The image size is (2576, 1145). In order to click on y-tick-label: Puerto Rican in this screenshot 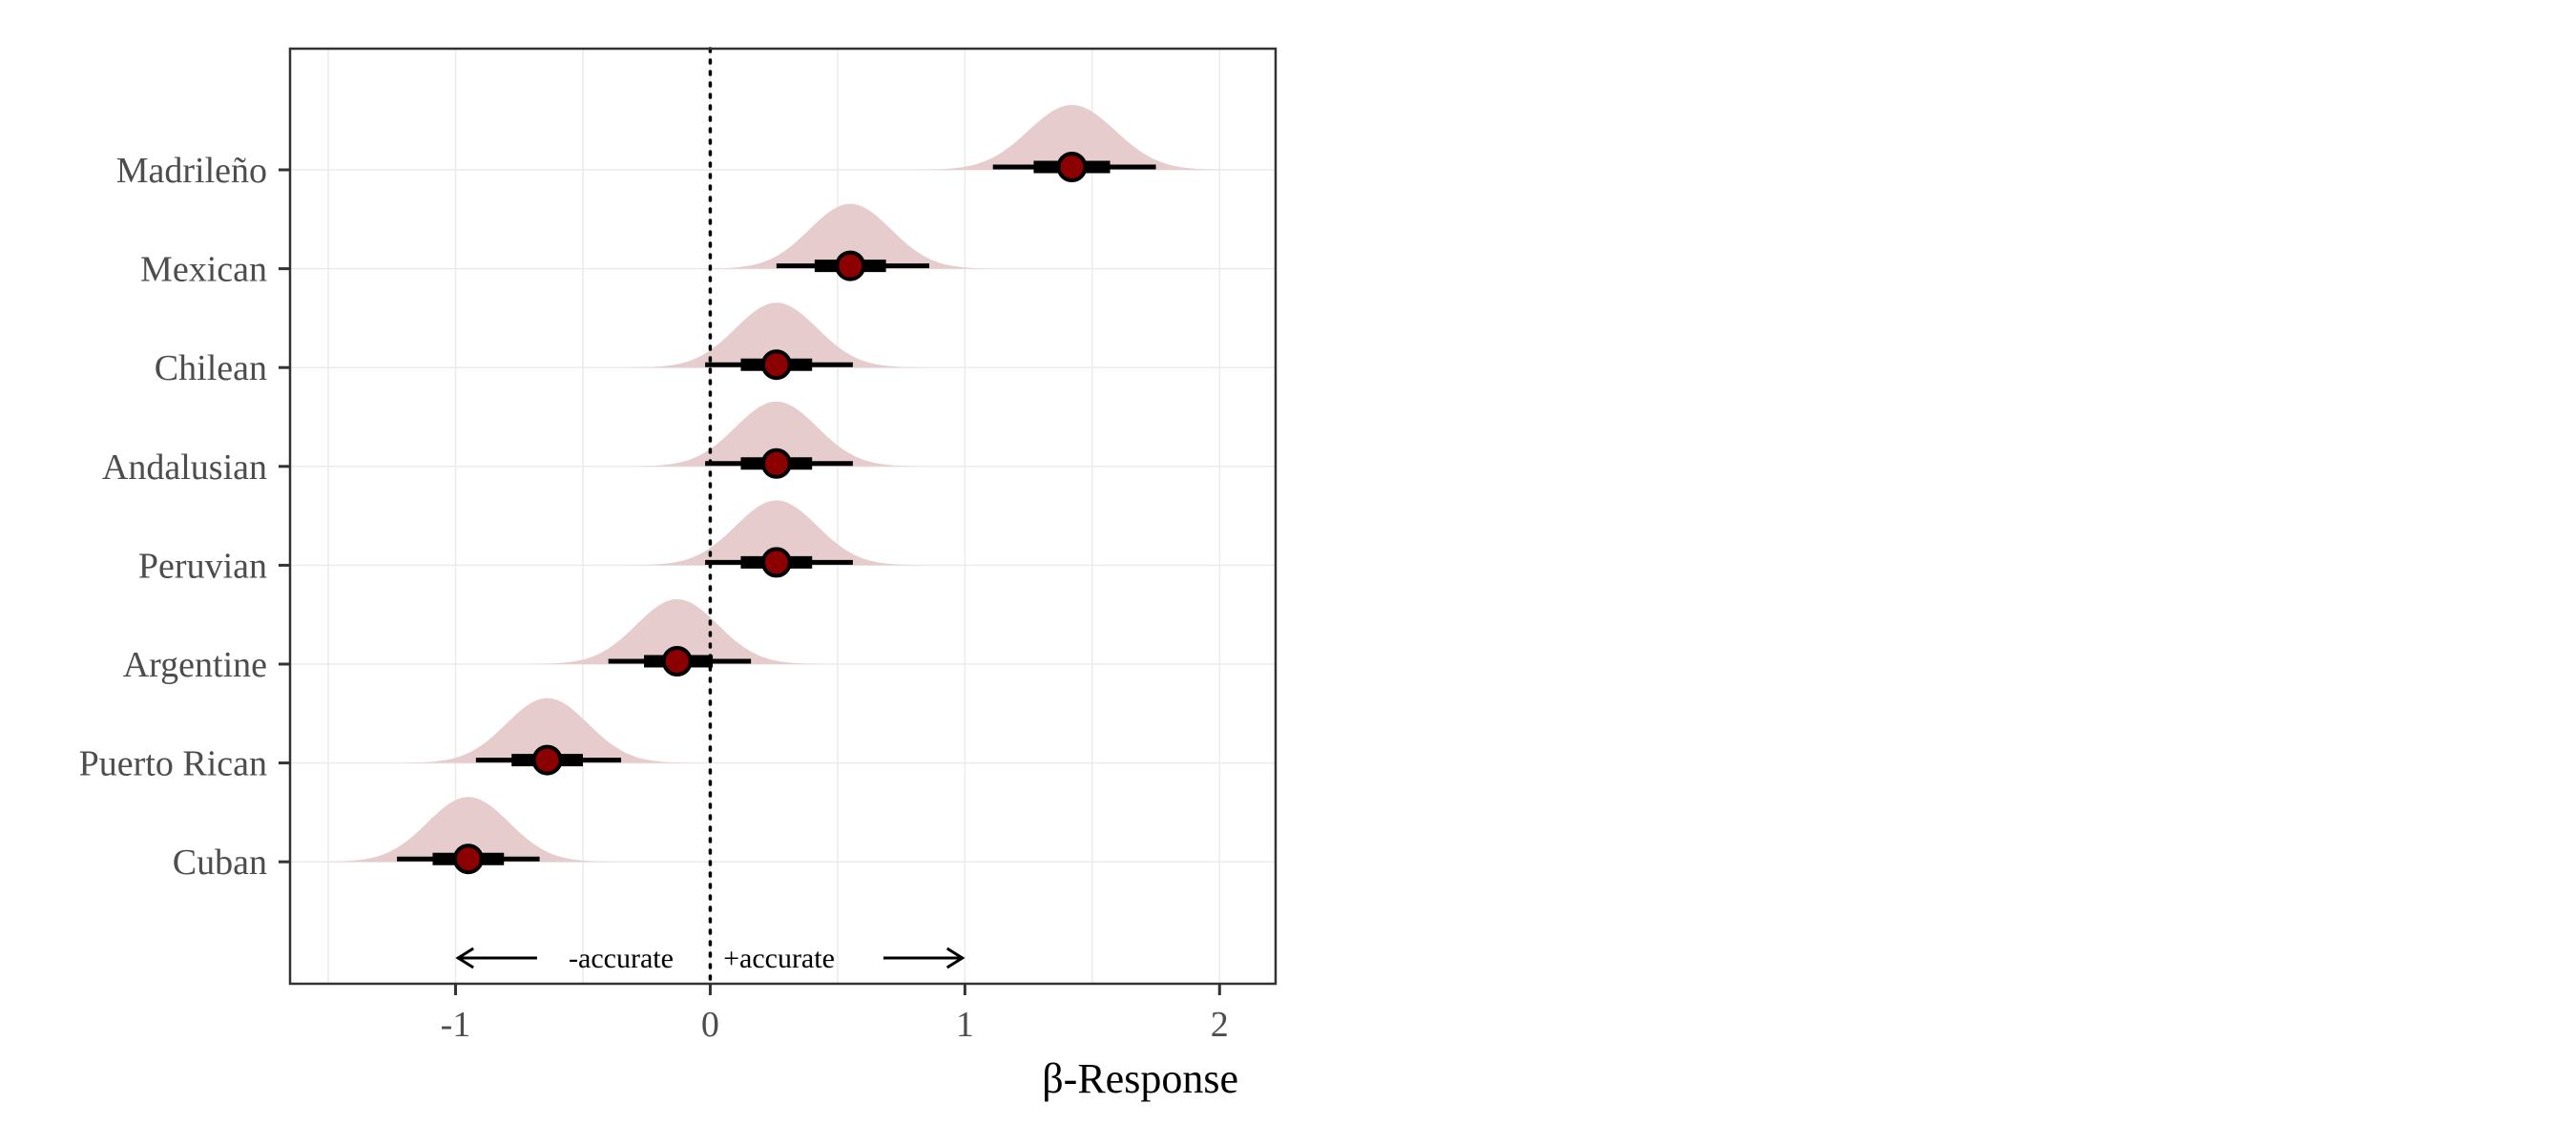, I will do `click(173, 764)`.